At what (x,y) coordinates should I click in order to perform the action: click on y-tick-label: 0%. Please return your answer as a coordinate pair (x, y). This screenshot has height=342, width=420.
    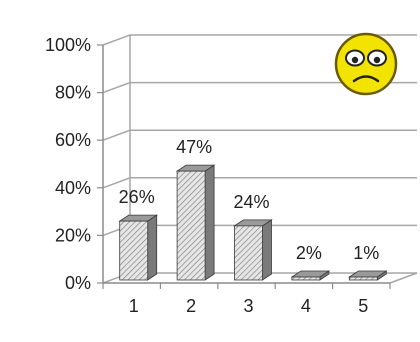
    Looking at the image, I should click on (78, 283).